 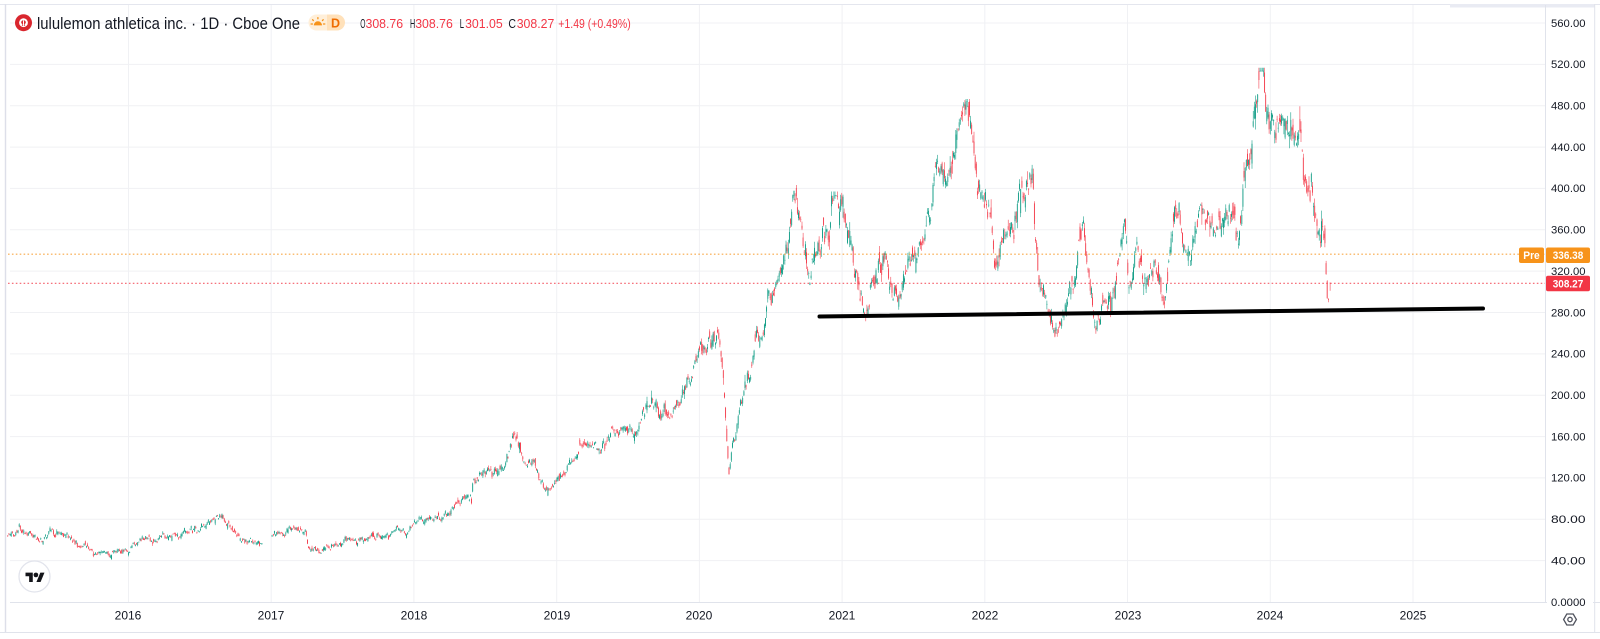 What do you see at coordinates (462, 24) in the screenshot?
I see `svg-text: L` at bounding box center [462, 24].